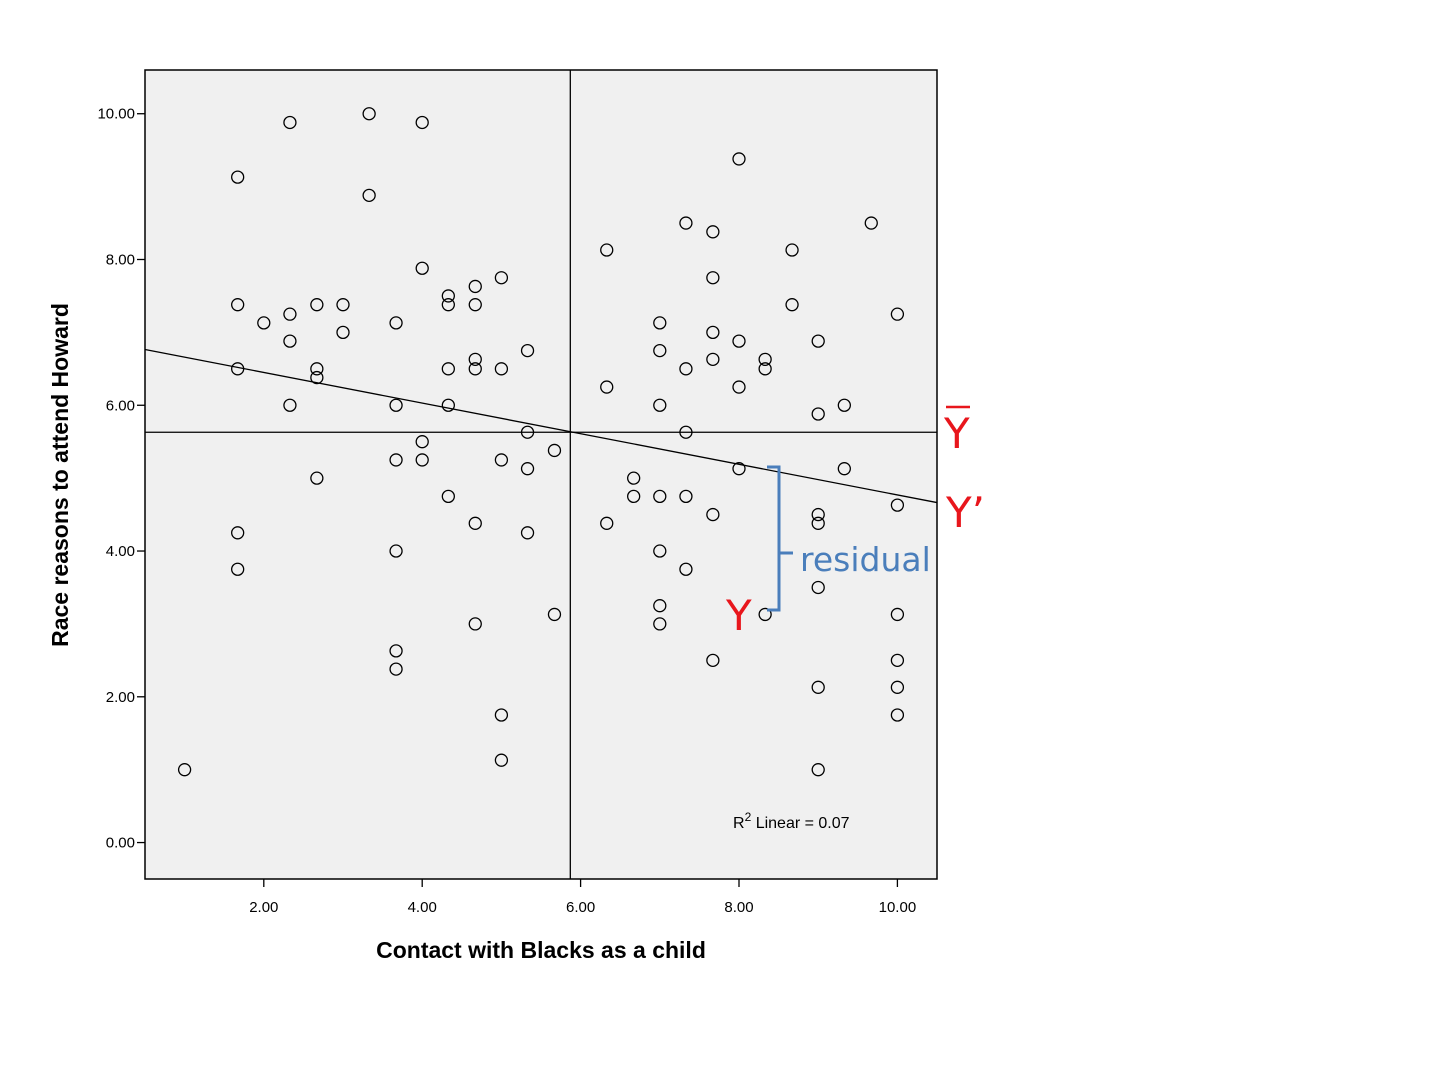  What do you see at coordinates (120, 843) in the screenshot?
I see `y-tick-label: 0.00` at bounding box center [120, 843].